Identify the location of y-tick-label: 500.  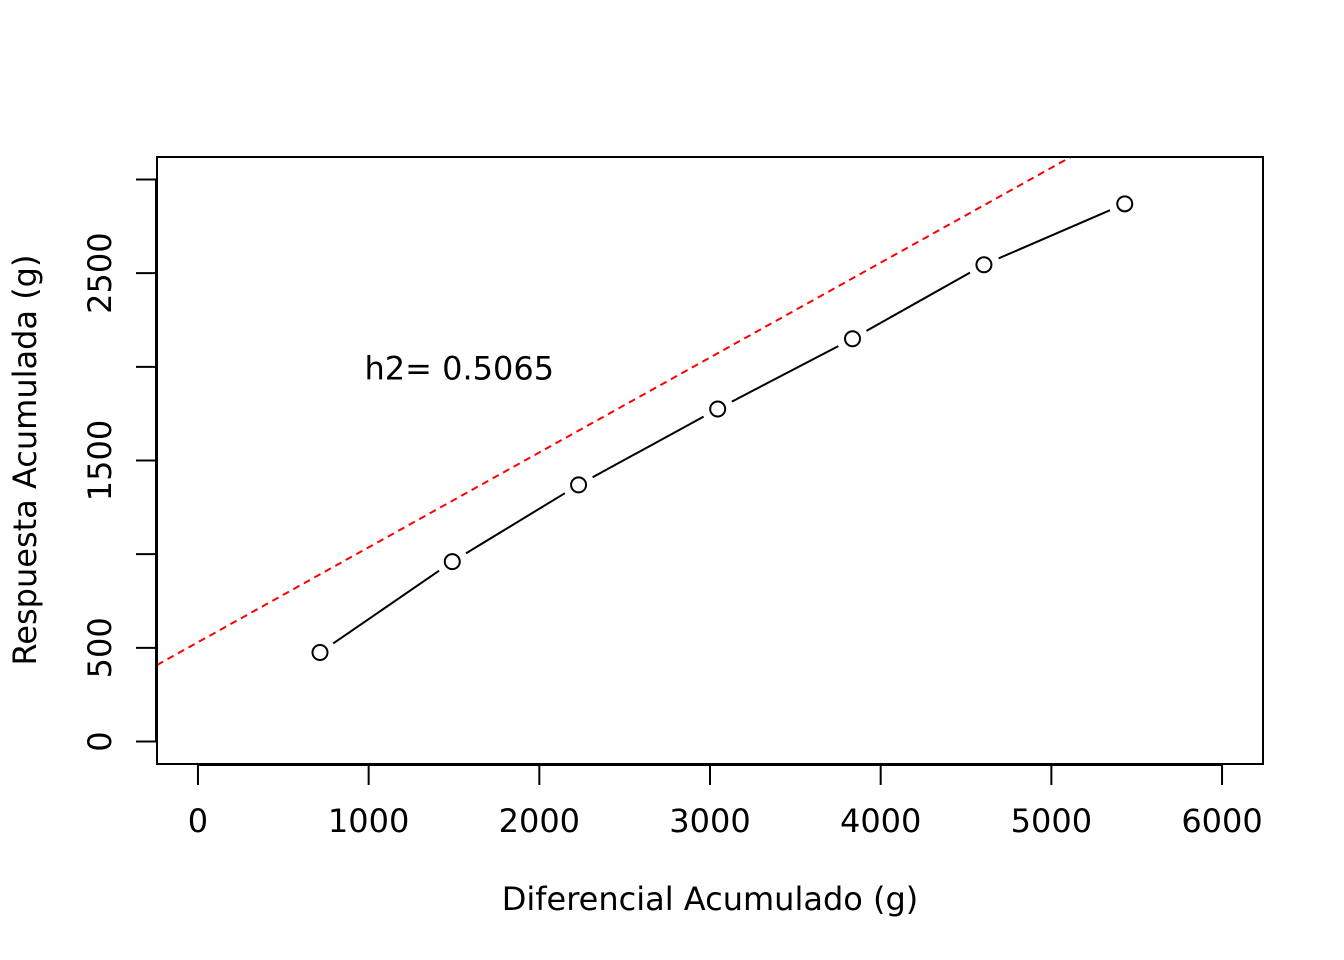
(100, 647).